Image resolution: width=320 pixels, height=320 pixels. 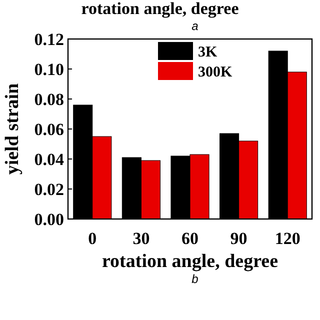 I want to click on x-tick-label: 60, so click(x=190, y=238).